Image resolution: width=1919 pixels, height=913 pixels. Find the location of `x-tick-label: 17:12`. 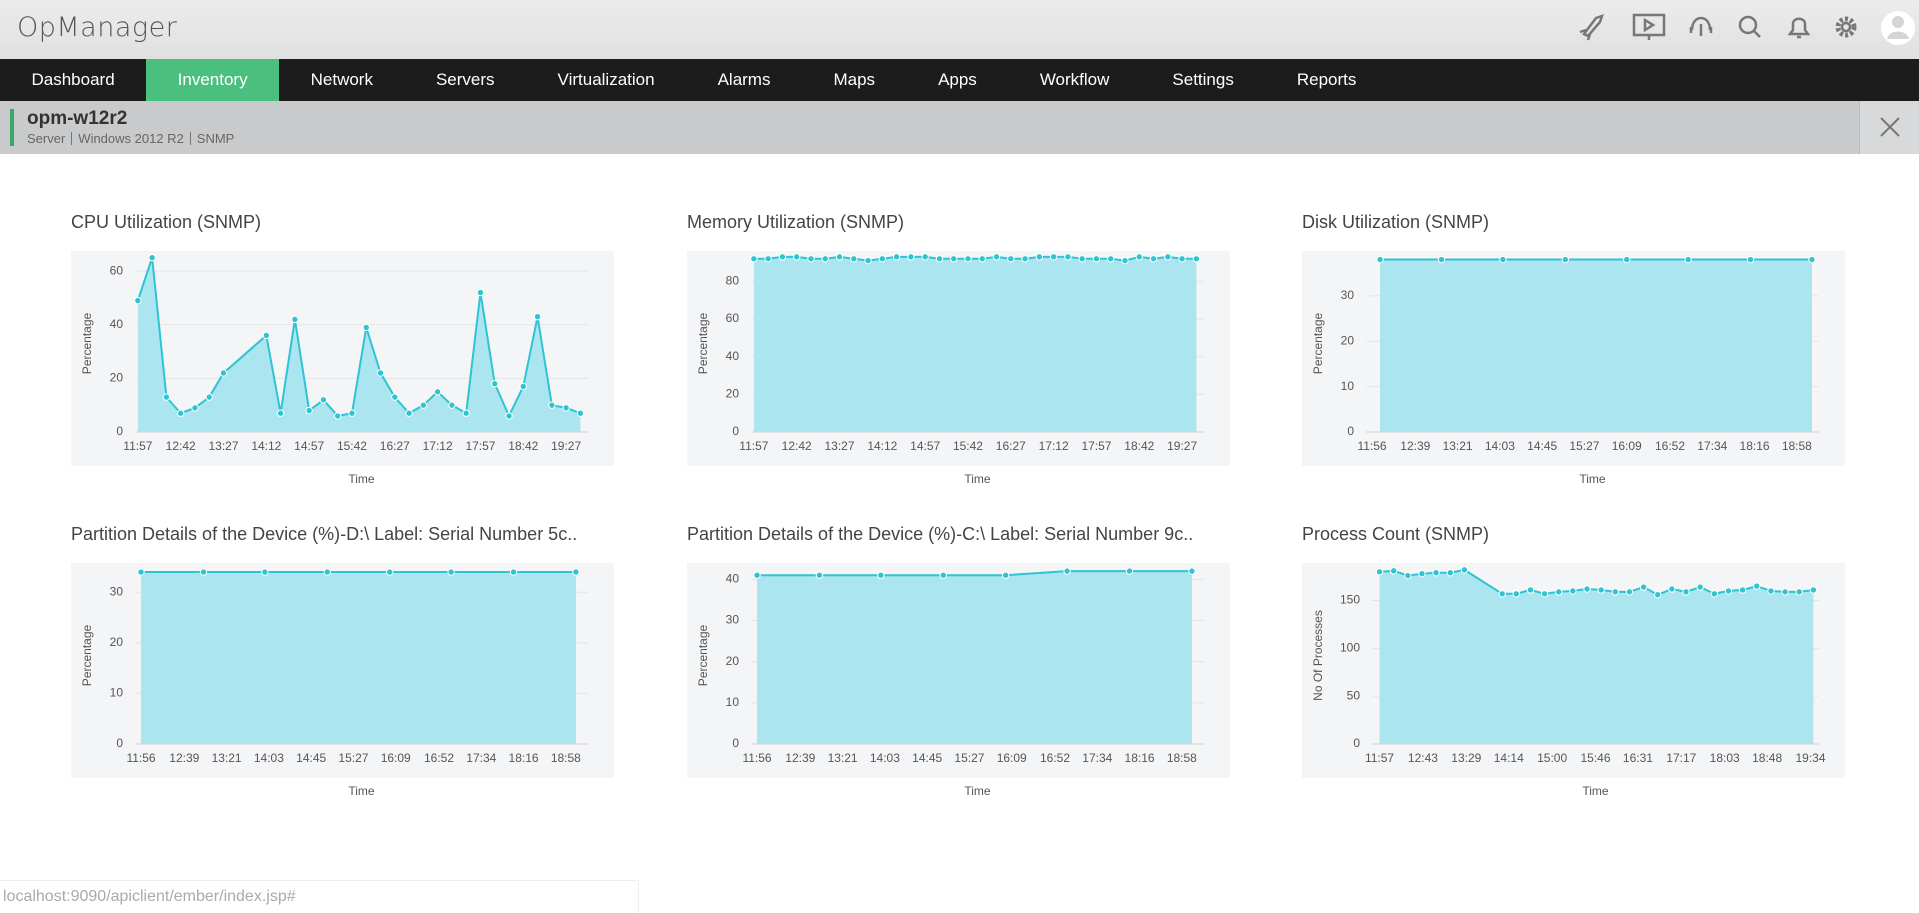

x-tick-label: 17:12 is located at coordinates (1054, 446).